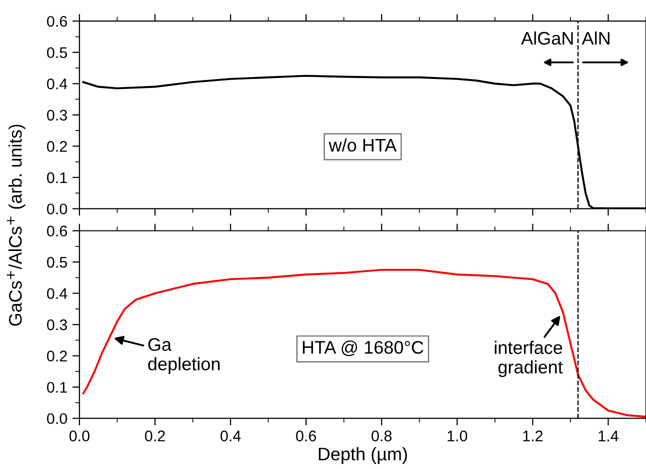 Image resolution: width=646 pixels, height=469 pixels. Describe the element at coordinates (362, 455) in the screenshot. I see `x-axis-title: Depth (µm)` at that location.